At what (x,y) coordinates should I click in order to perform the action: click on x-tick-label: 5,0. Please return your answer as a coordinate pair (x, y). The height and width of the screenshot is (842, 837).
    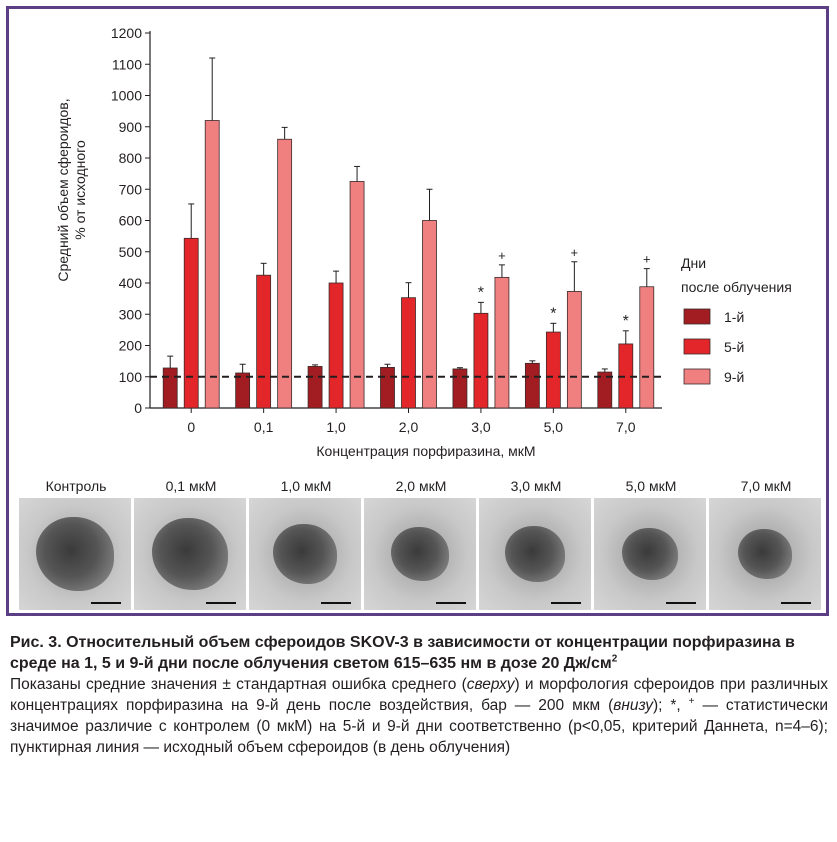
    Looking at the image, I should click on (554, 427).